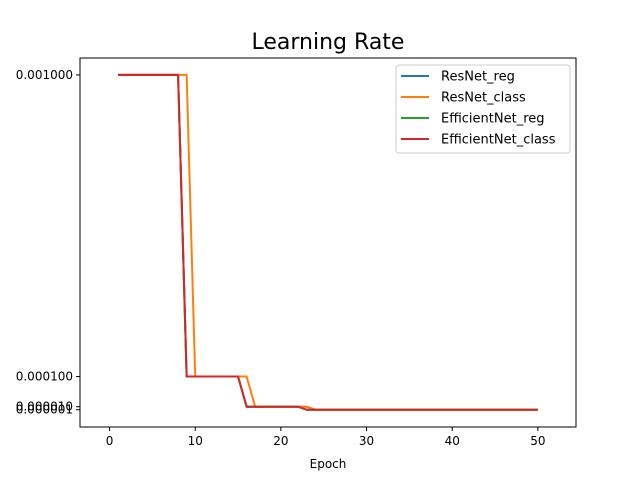 This screenshot has width=640, height=480. I want to click on legend-label-0: ResNet_reg, so click(478, 77).